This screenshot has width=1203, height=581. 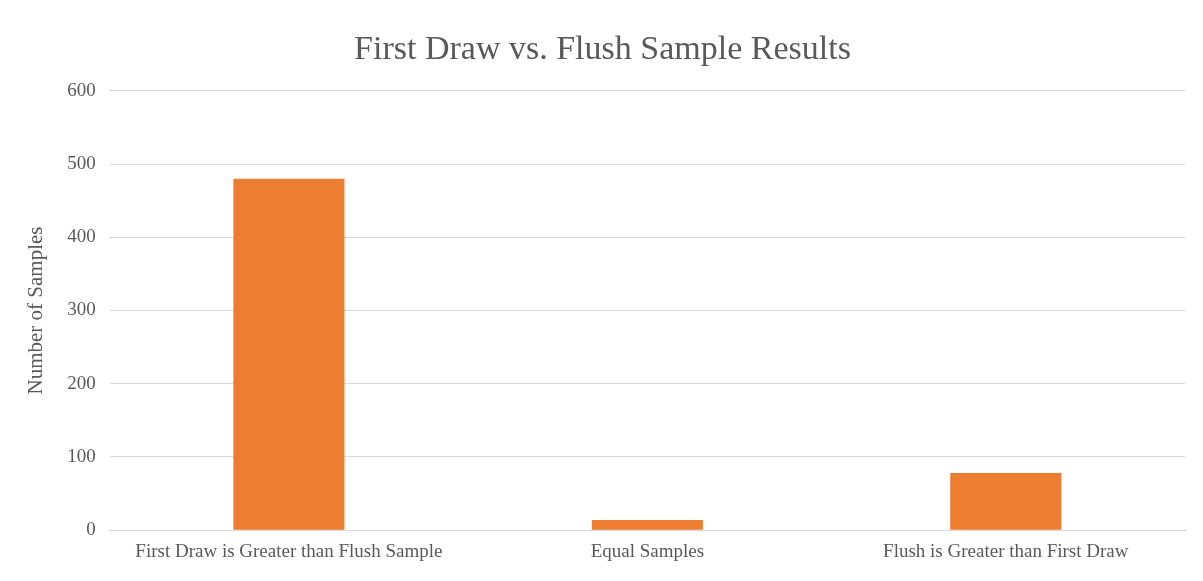 What do you see at coordinates (81, 455) in the screenshot?
I see `y-tick-label: 100` at bounding box center [81, 455].